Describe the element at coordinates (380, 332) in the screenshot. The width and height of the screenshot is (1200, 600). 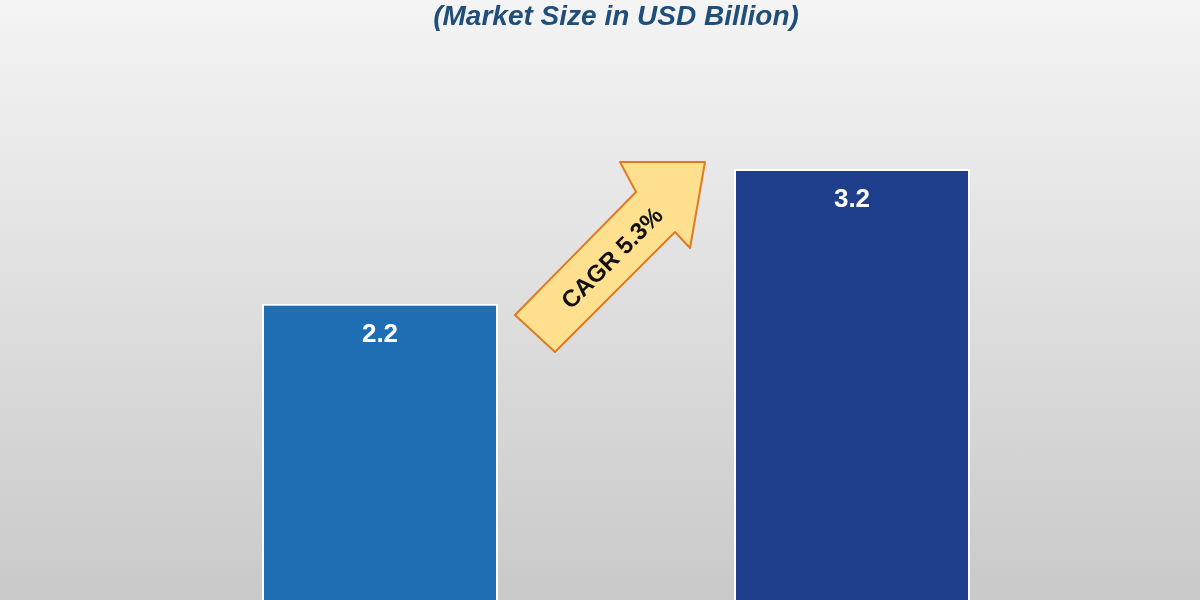
I see `data-label: 2.2` at that location.